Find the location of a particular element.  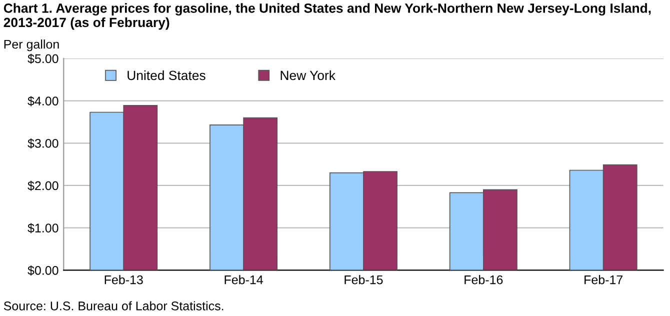

y-tick-label: $2.00 is located at coordinates (43, 185).